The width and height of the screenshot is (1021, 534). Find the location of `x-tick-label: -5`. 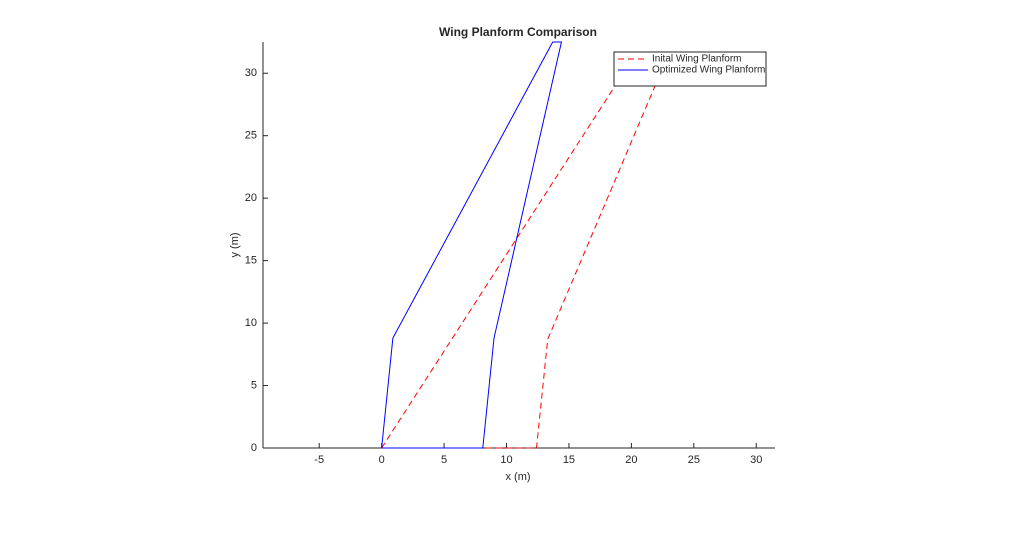

x-tick-label: -5 is located at coordinates (319, 460).